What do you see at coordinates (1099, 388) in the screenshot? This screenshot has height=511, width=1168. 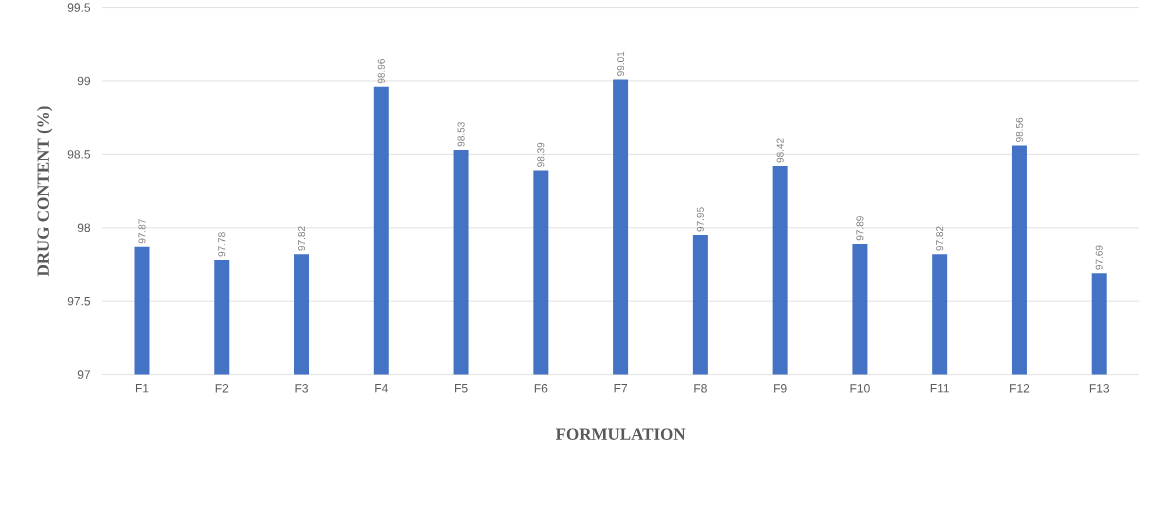 I see `x-tick-label: F13` at bounding box center [1099, 388].